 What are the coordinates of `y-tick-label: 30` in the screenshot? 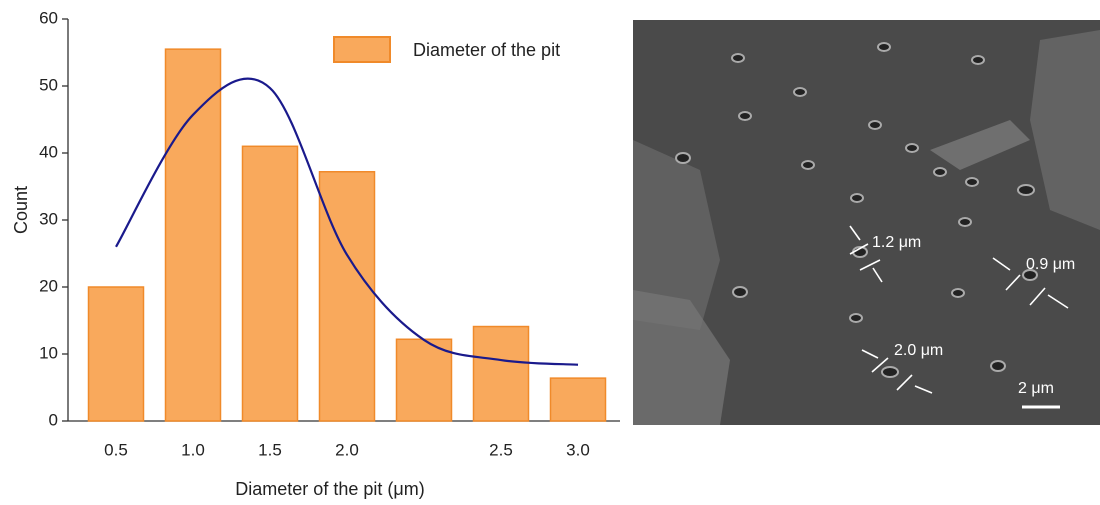 It's located at (48, 218).